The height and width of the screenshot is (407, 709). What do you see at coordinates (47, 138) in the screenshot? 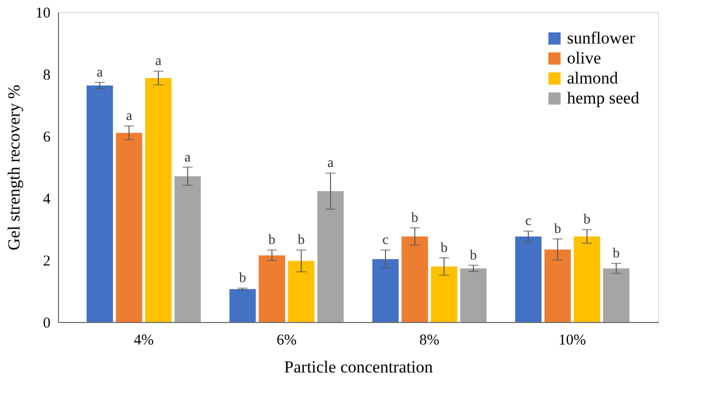
I see `y-tick-label: 6` at bounding box center [47, 138].